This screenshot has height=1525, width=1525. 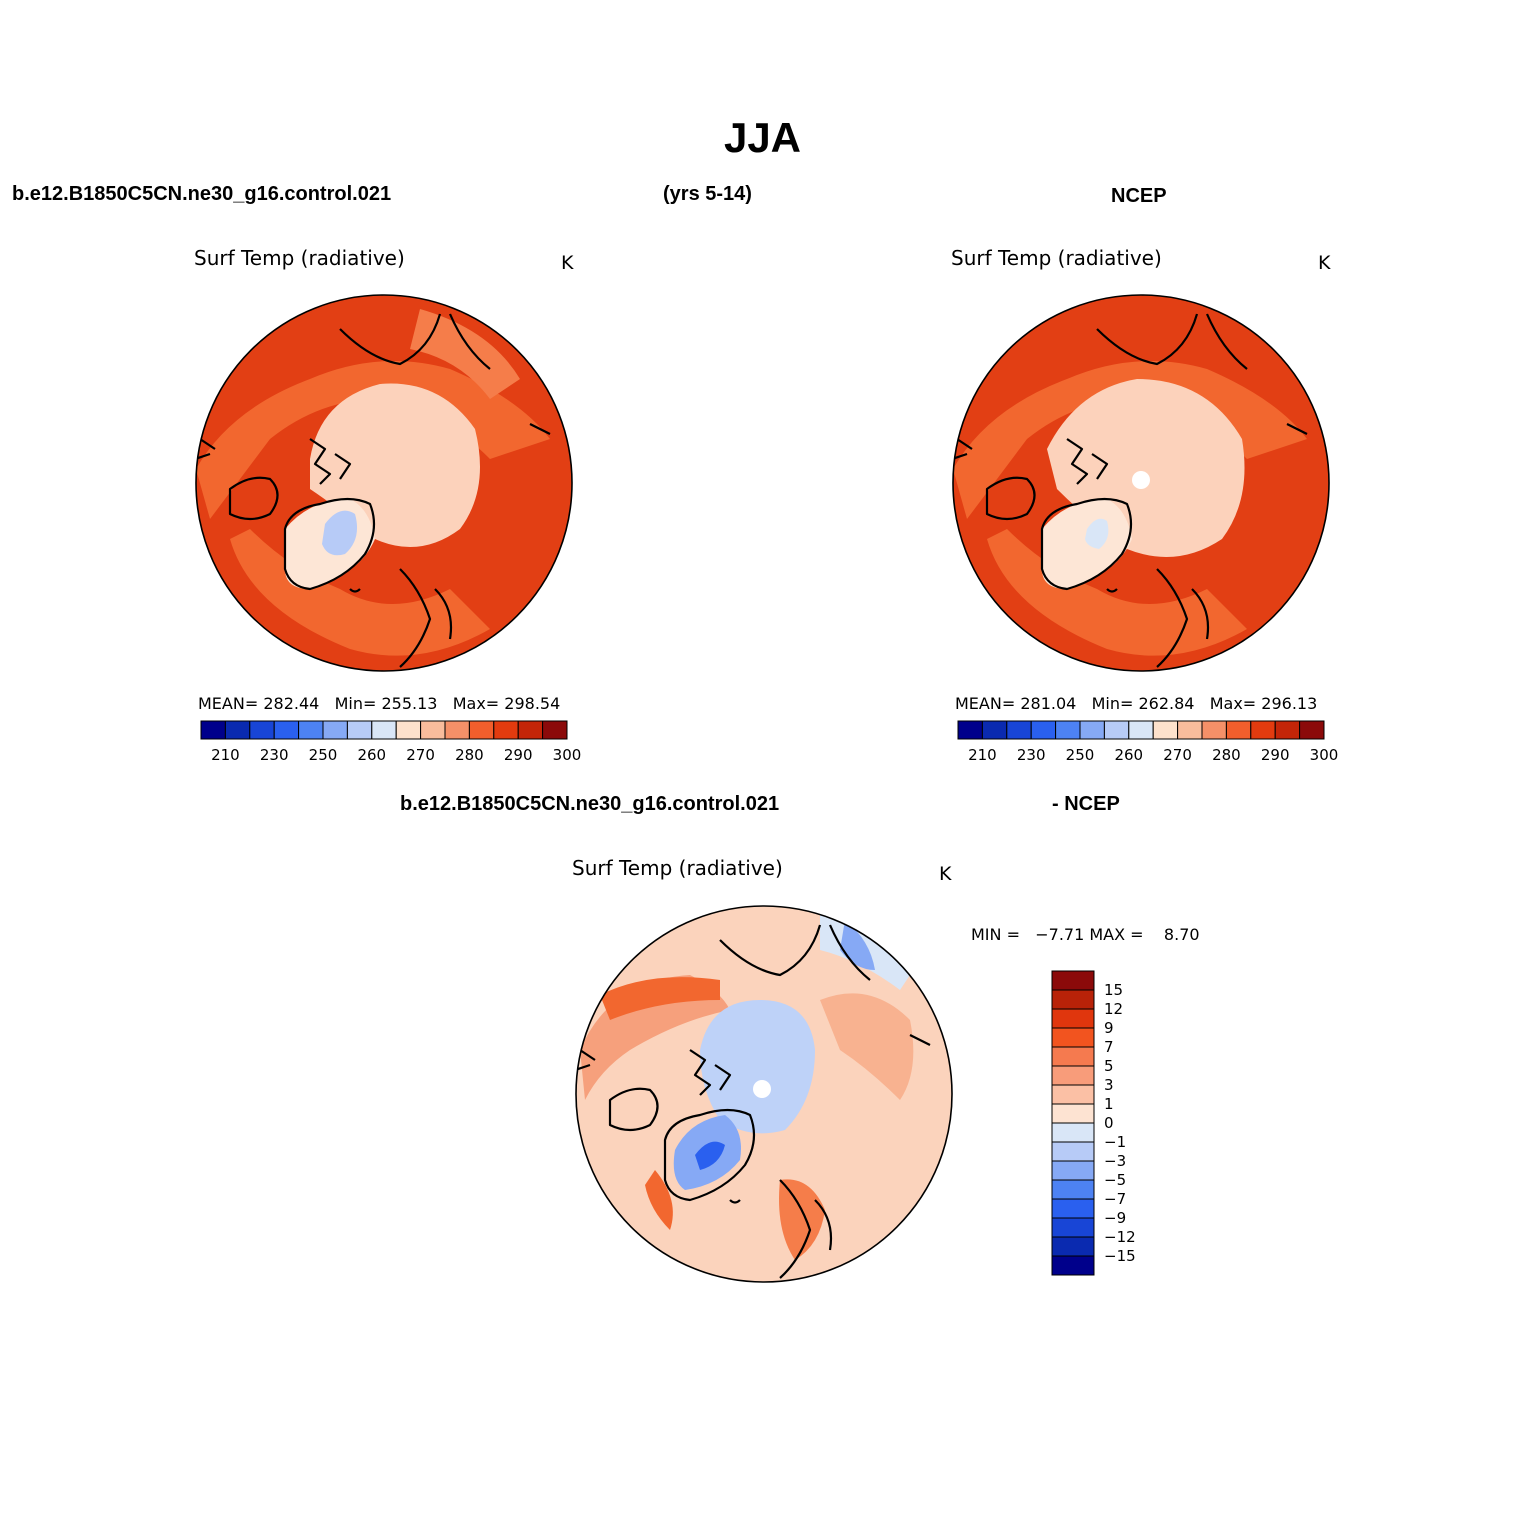 I want to click on map-fill-warm-patch-east, so click(x=867, y=1046).